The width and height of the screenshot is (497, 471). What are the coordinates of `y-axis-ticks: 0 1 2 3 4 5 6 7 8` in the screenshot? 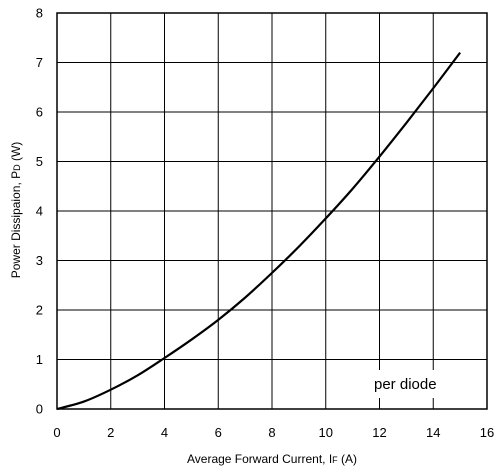 It's located at (39, 211).